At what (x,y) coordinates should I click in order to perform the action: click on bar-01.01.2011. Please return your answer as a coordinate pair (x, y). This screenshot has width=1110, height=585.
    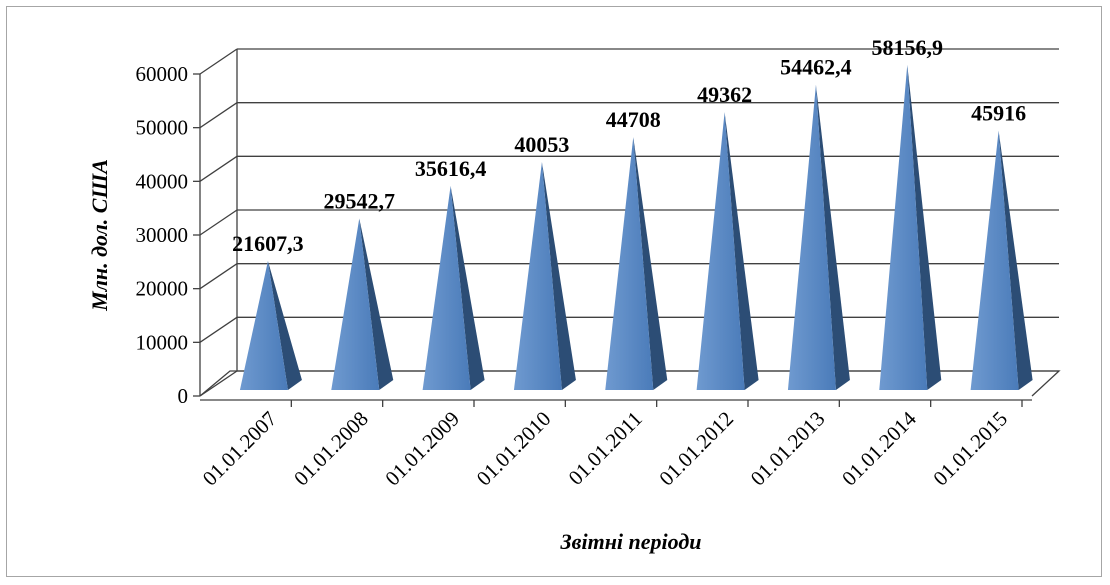
    Looking at the image, I should click on (636, 263).